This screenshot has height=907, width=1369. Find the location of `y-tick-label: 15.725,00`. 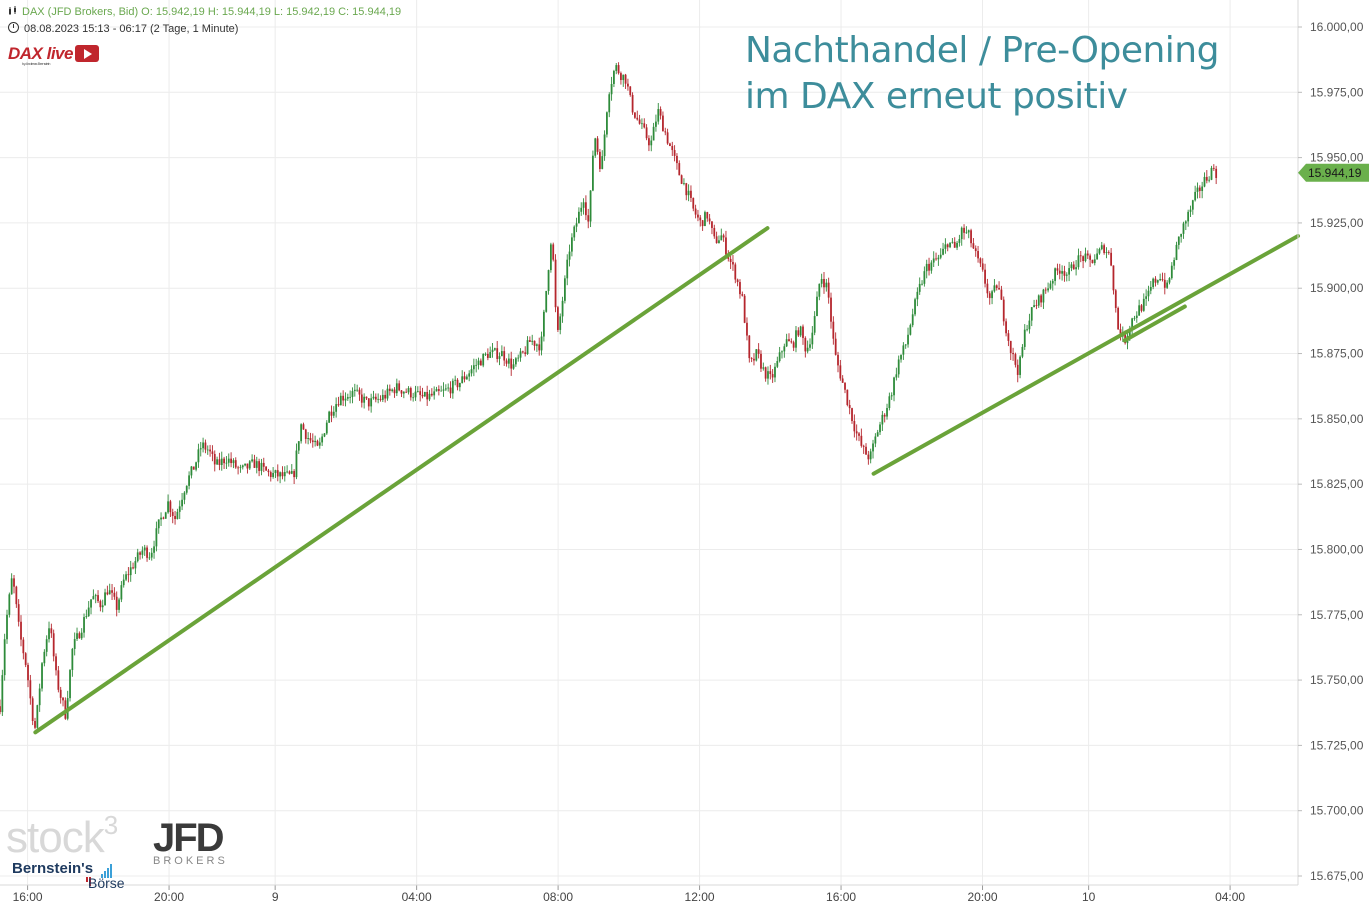

y-tick-label: 15.725,00 is located at coordinates (1337, 745).